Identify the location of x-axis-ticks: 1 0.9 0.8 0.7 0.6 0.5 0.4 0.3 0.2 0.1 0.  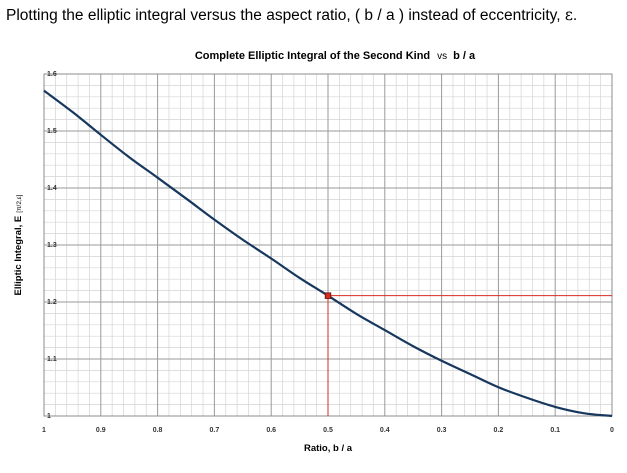
(328, 430).